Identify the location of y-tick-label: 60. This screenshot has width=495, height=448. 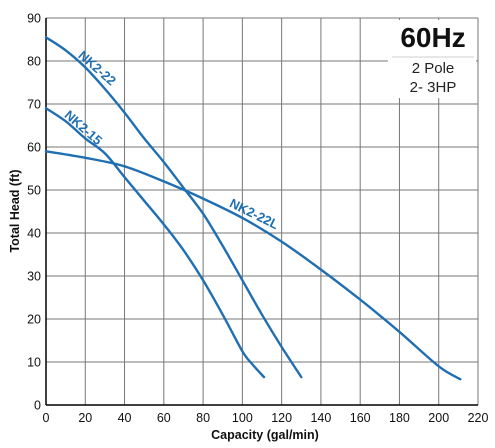
(34, 148).